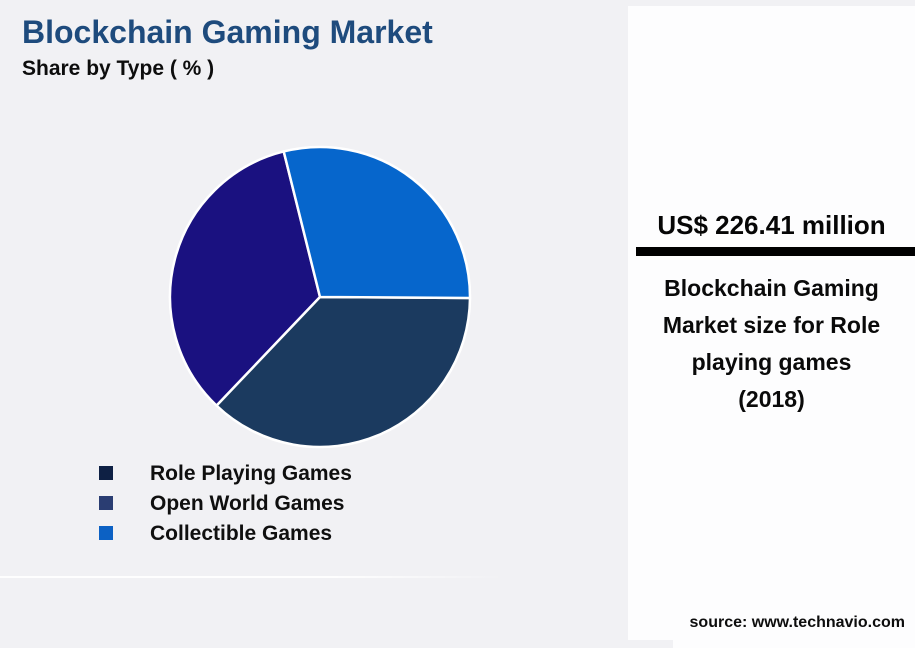  Describe the element at coordinates (775, 251) in the screenshot. I see `divider-bar` at that location.